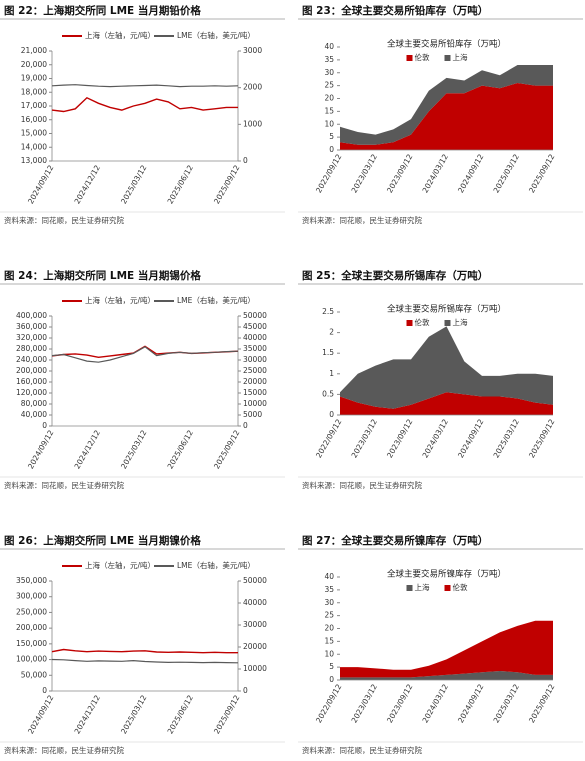 The height and width of the screenshot is (761, 585). What do you see at coordinates (365, 173) in the screenshot?
I see `x-tick-label: 2023/03/12` at bounding box center [365, 173].